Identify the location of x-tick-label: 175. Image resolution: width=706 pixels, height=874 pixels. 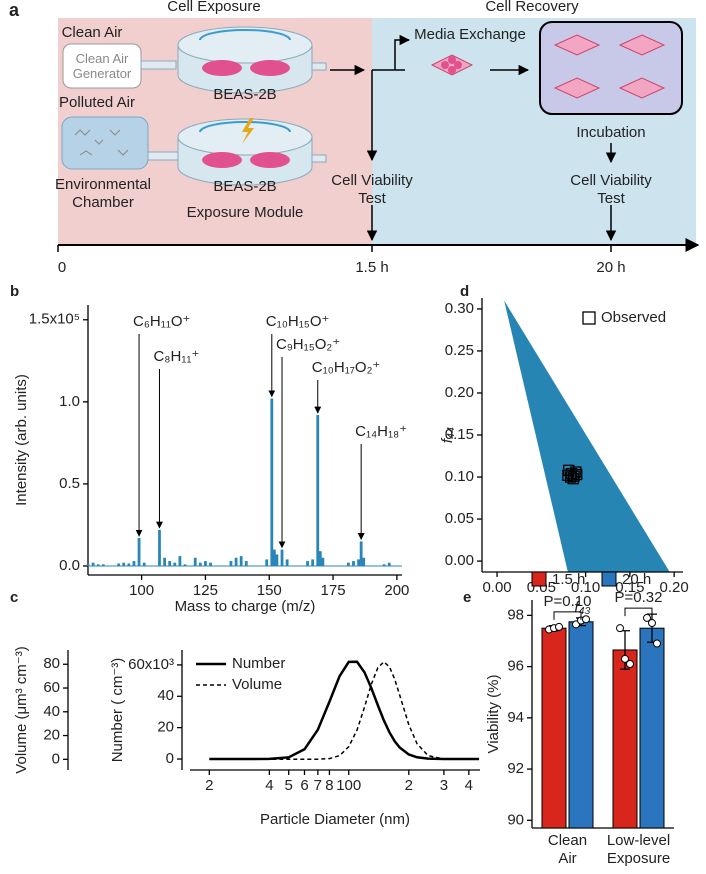
(333, 590).